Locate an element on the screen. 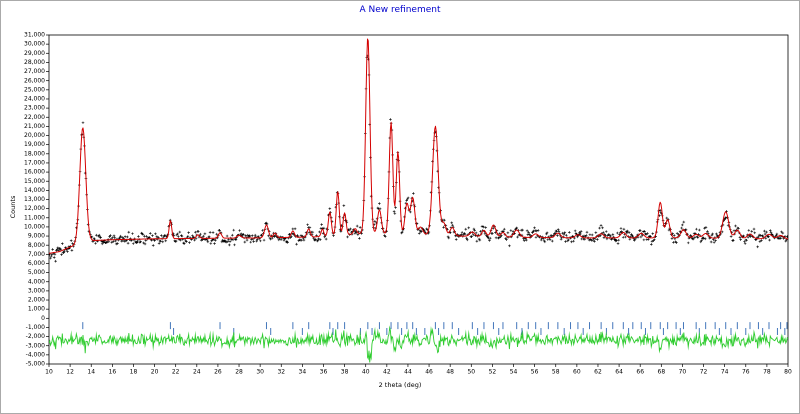  plot-title: A New refinement is located at coordinates (400, 10).